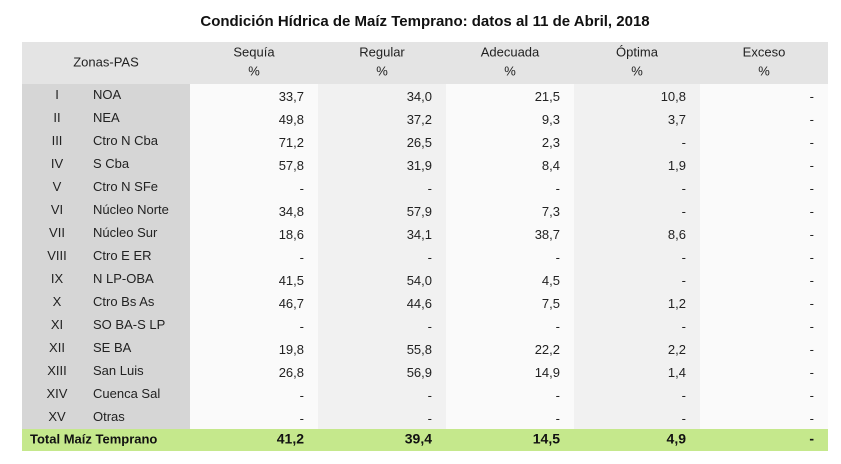 The image size is (841, 464). Describe the element at coordinates (419, 303) in the screenshot. I see `cell: 44,6` at that location.